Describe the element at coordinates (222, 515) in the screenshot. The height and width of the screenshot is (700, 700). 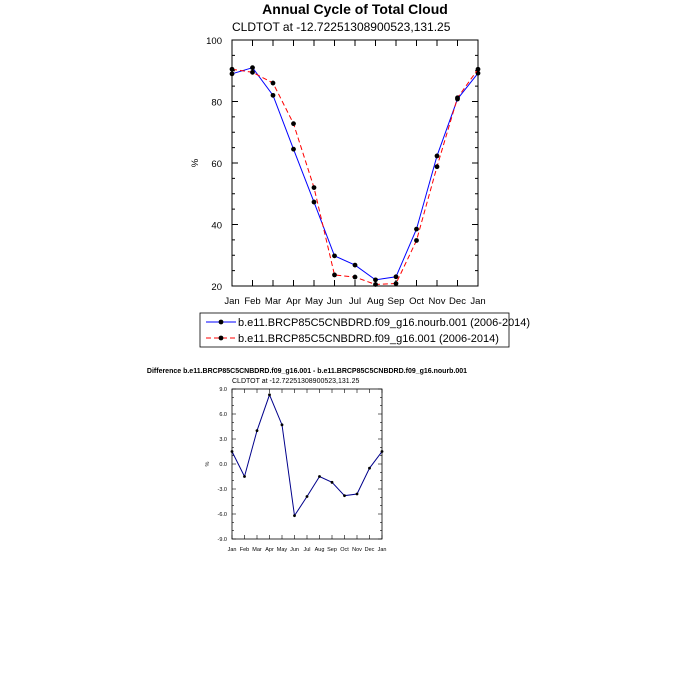
I see `y-tick-label: -6.0` at that location.